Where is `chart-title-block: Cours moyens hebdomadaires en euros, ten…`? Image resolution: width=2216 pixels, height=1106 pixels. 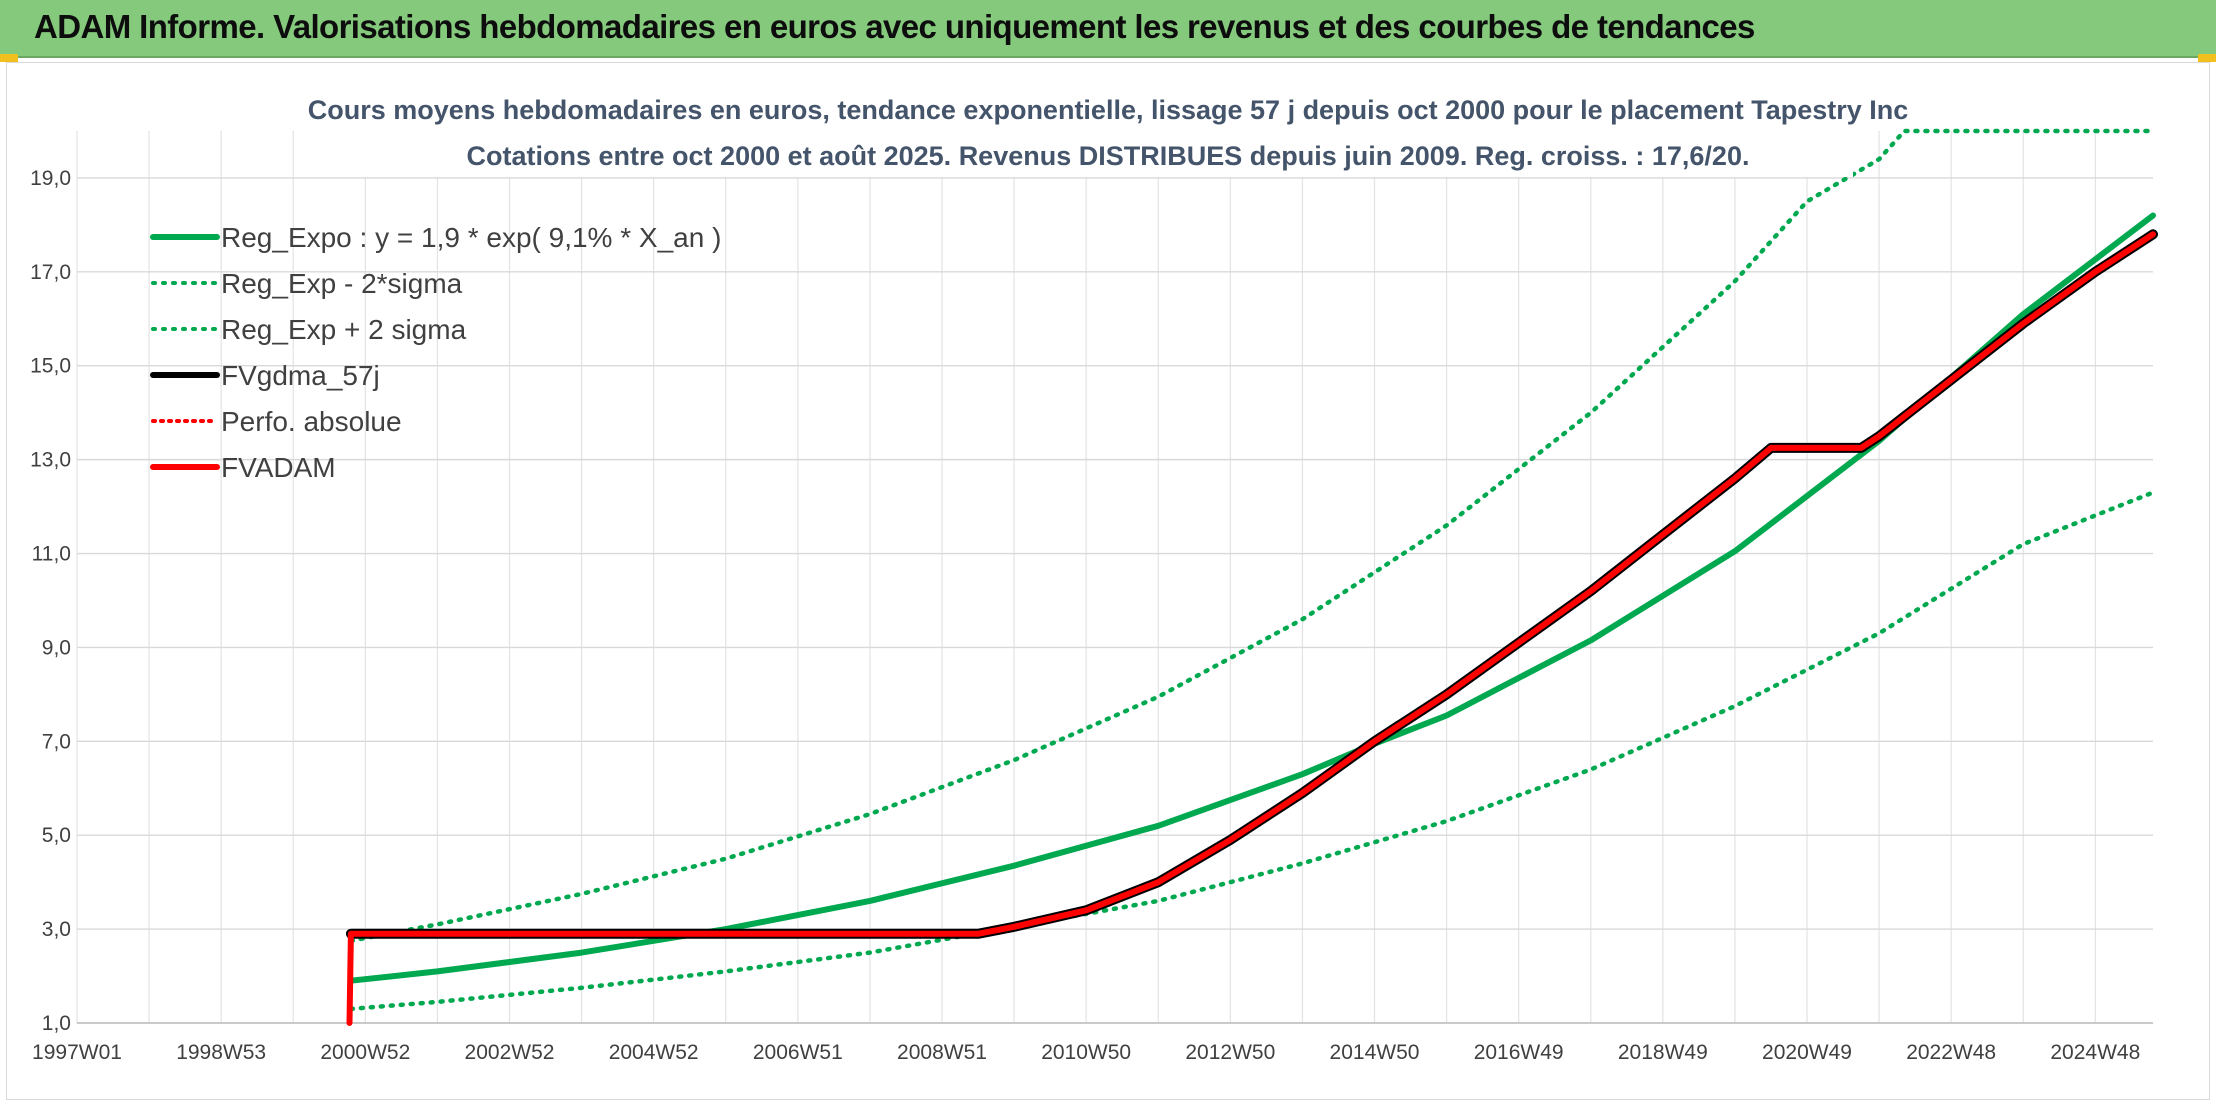 chart-title-block: Cours moyens hebdomadaires en euros, ten… is located at coordinates (1108, 125).